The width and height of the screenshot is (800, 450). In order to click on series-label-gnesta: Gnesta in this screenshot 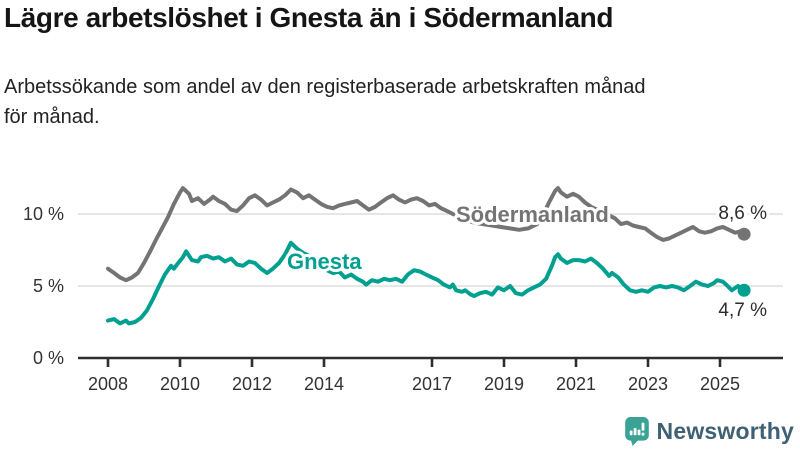, I will do `click(324, 261)`.